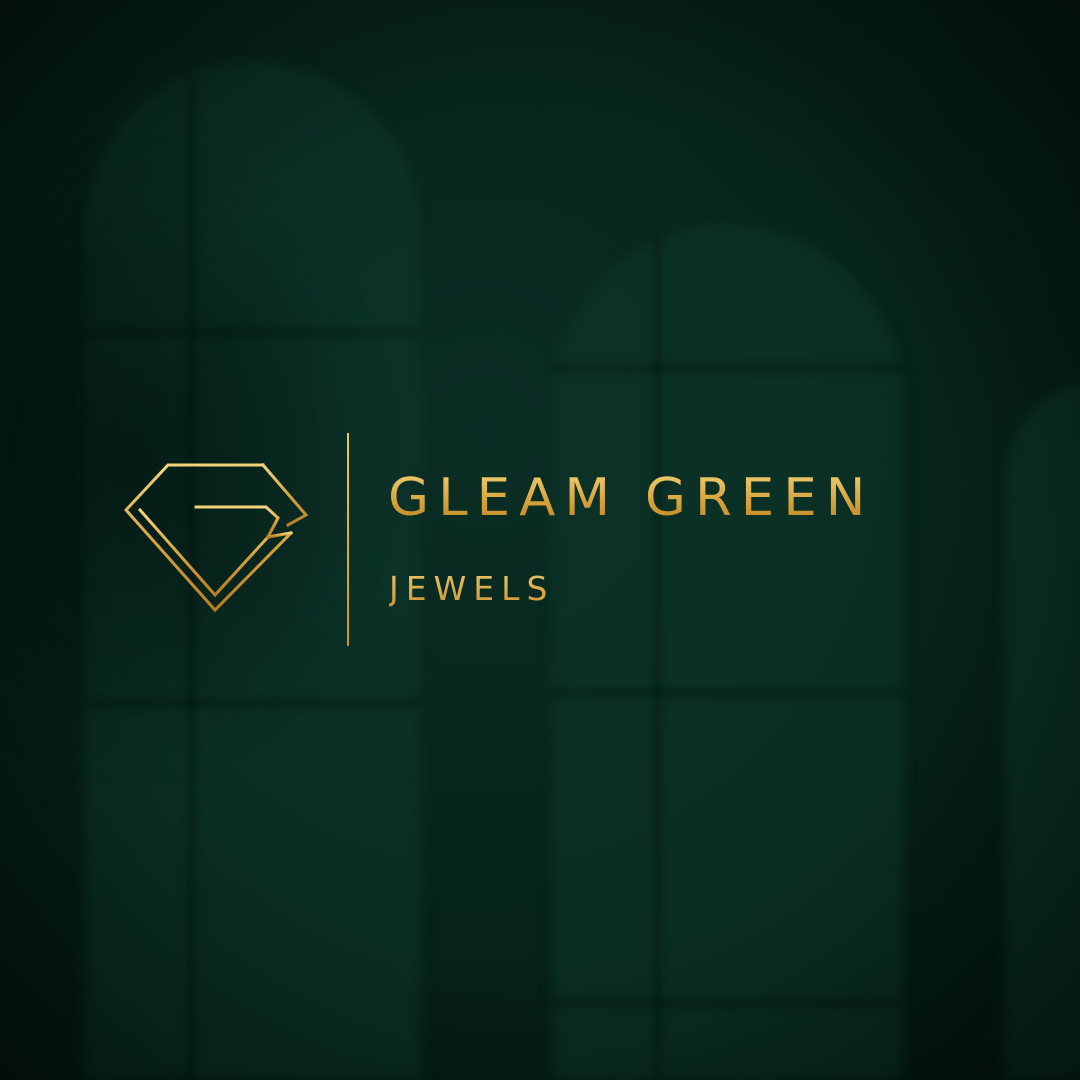  I want to click on brand-name: GLEAM GREEN, so click(631, 497).